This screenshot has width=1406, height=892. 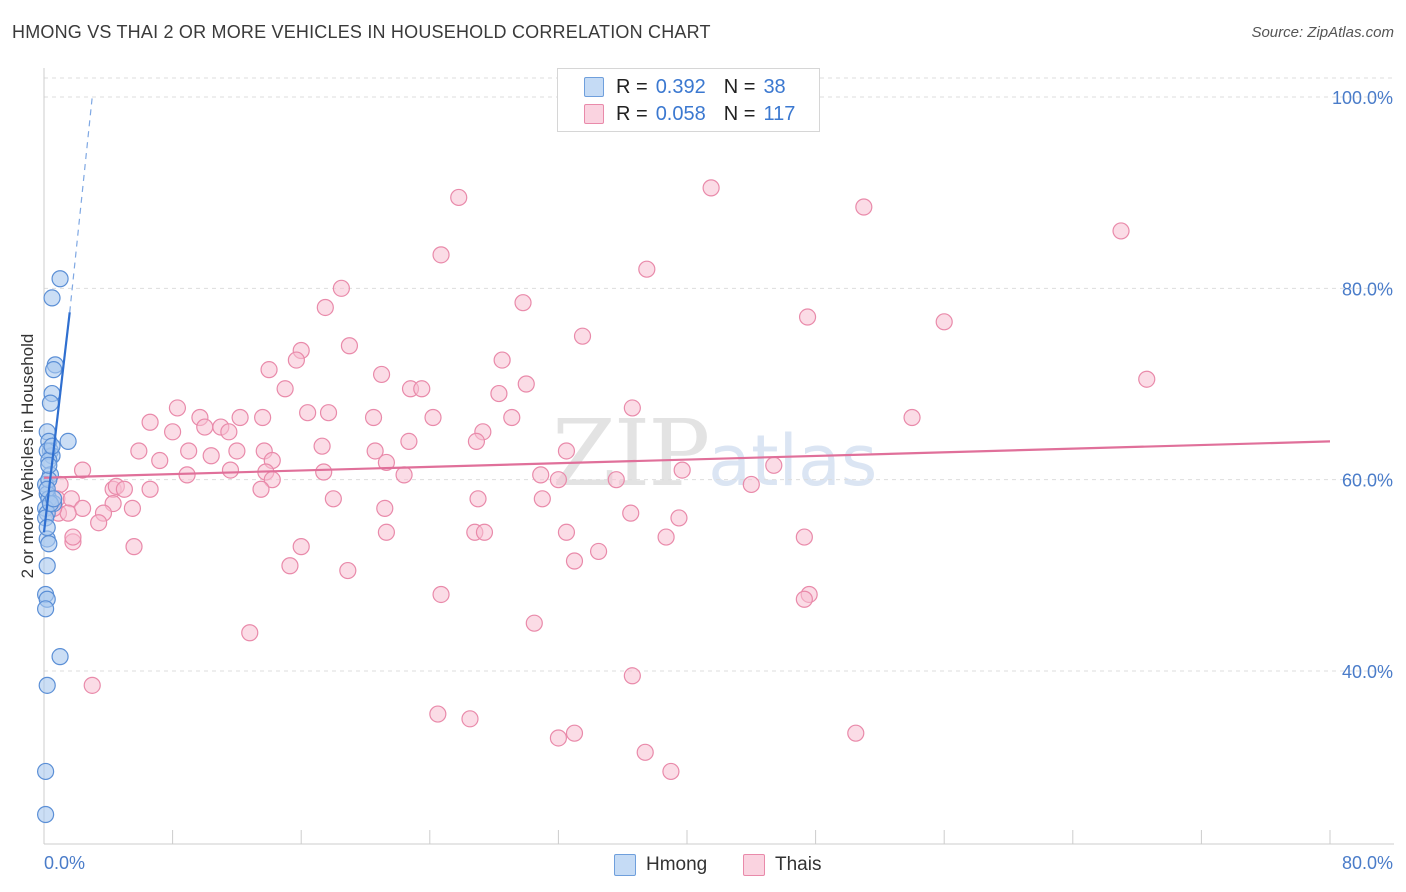 I want to click on thai-r-value: 0.058, so click(x=680, y=113).